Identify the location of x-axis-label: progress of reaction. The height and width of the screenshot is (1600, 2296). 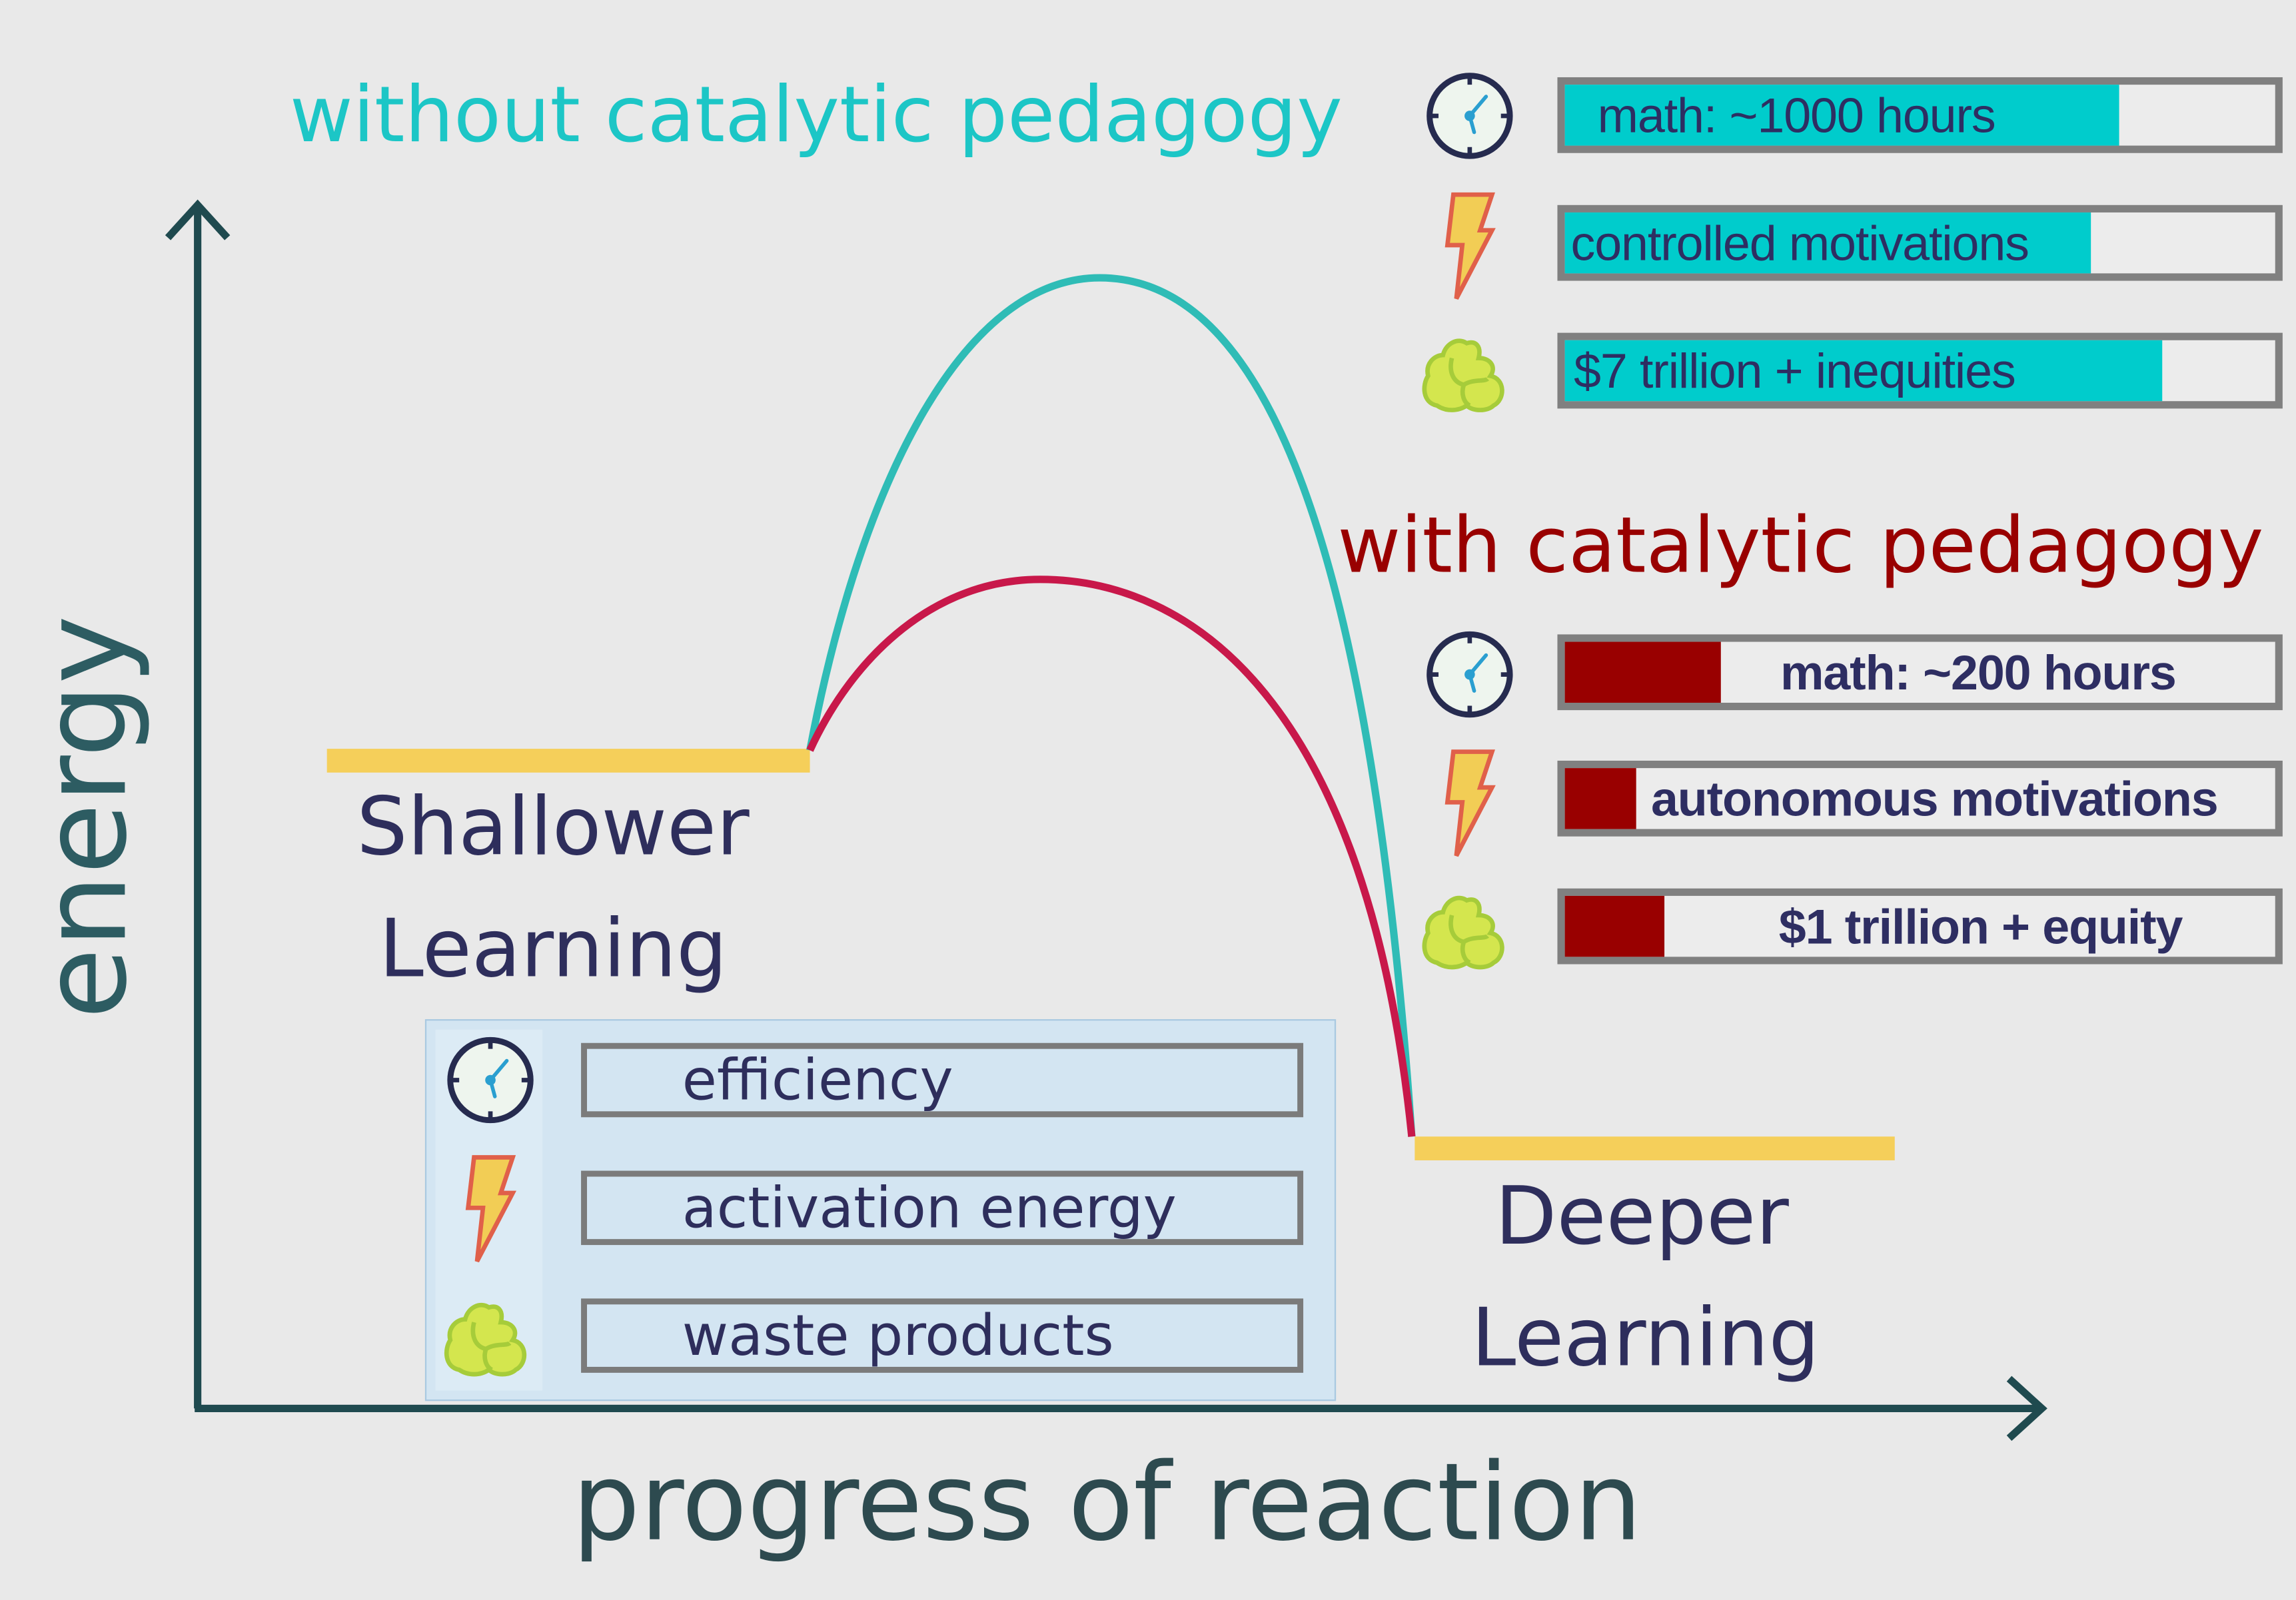
(1107, 1502).